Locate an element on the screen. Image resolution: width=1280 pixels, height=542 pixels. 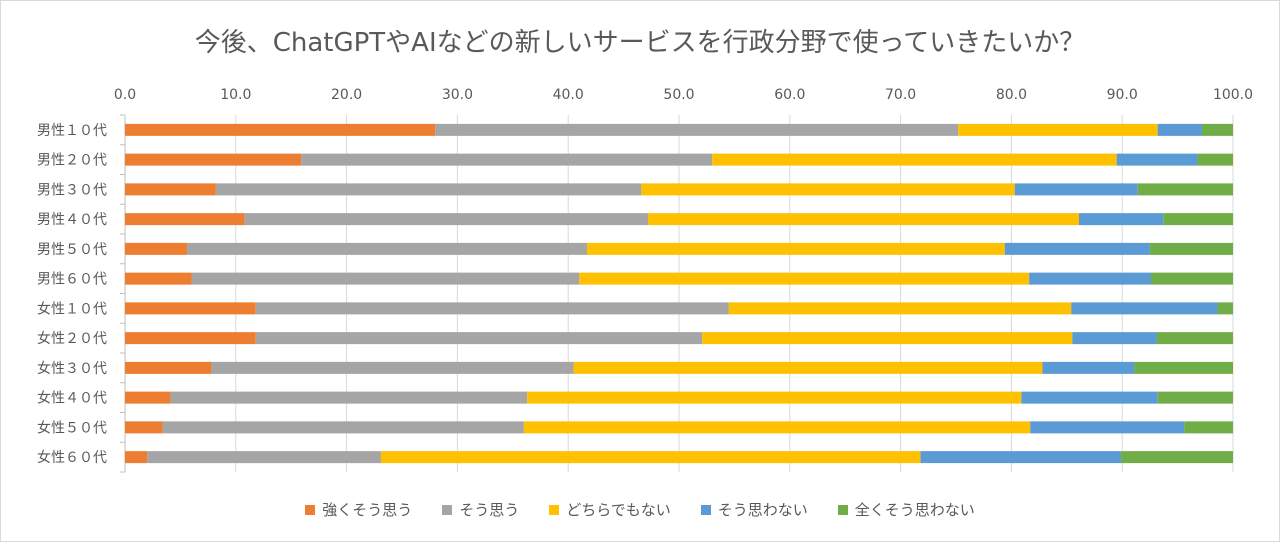
category-label: 男性３０代 is located at coordinates (72, 190).